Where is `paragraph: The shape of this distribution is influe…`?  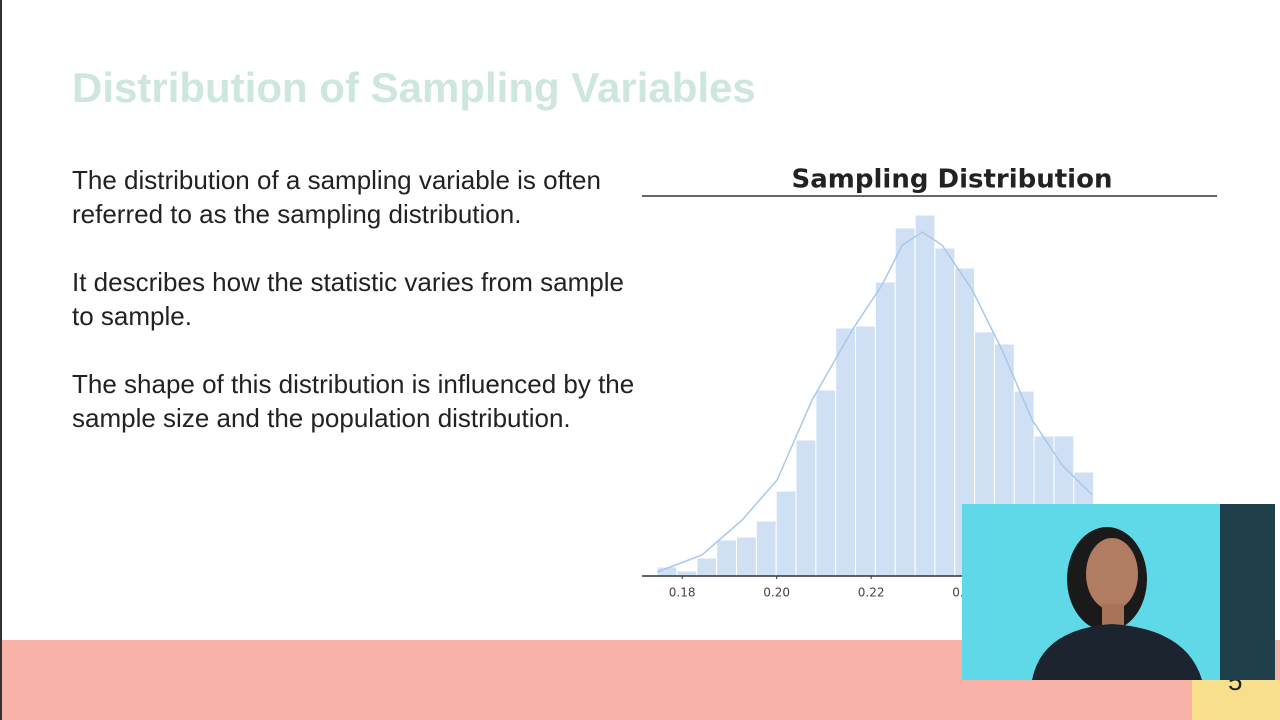
paragraph: The shape of this distribution is influe… is located at coordinates (353, 401).